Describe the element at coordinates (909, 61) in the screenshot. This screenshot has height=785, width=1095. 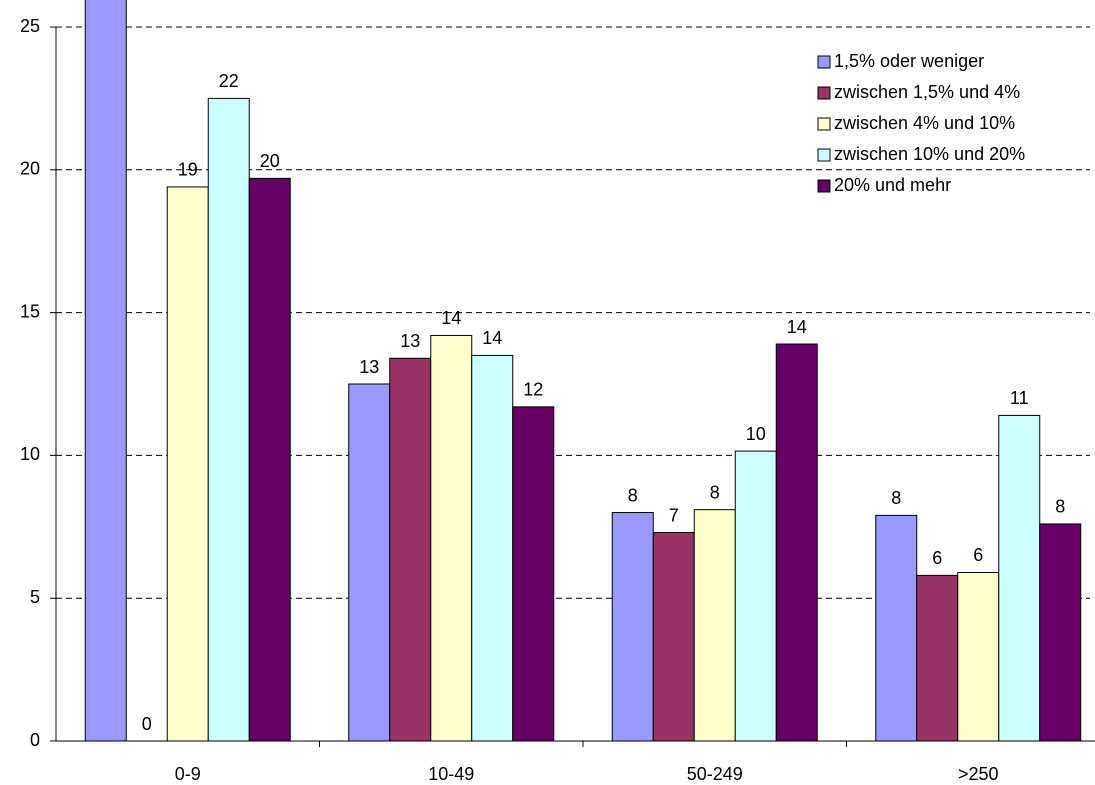
I see `legend-label: 1,5% oder weniger` at that location.